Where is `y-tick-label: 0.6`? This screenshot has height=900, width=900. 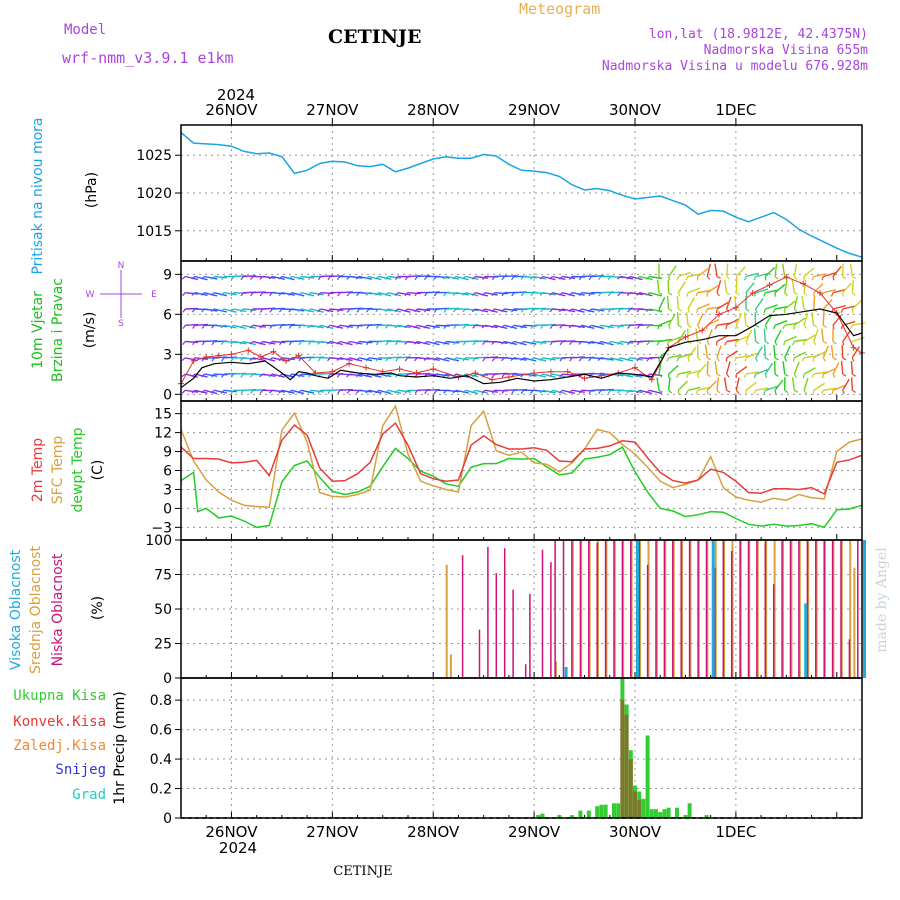
y-tick-label: 0.6 is located at coordinates (161, 731).